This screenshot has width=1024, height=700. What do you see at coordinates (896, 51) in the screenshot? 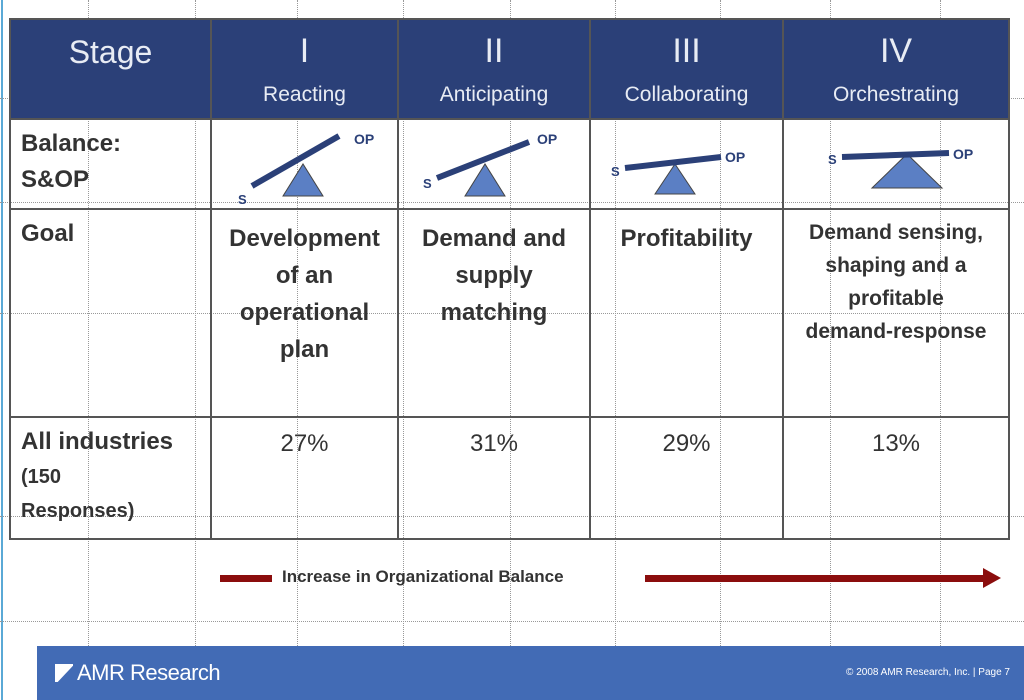
I see `stage-numeral: IV` at bounding box center [896, 51].